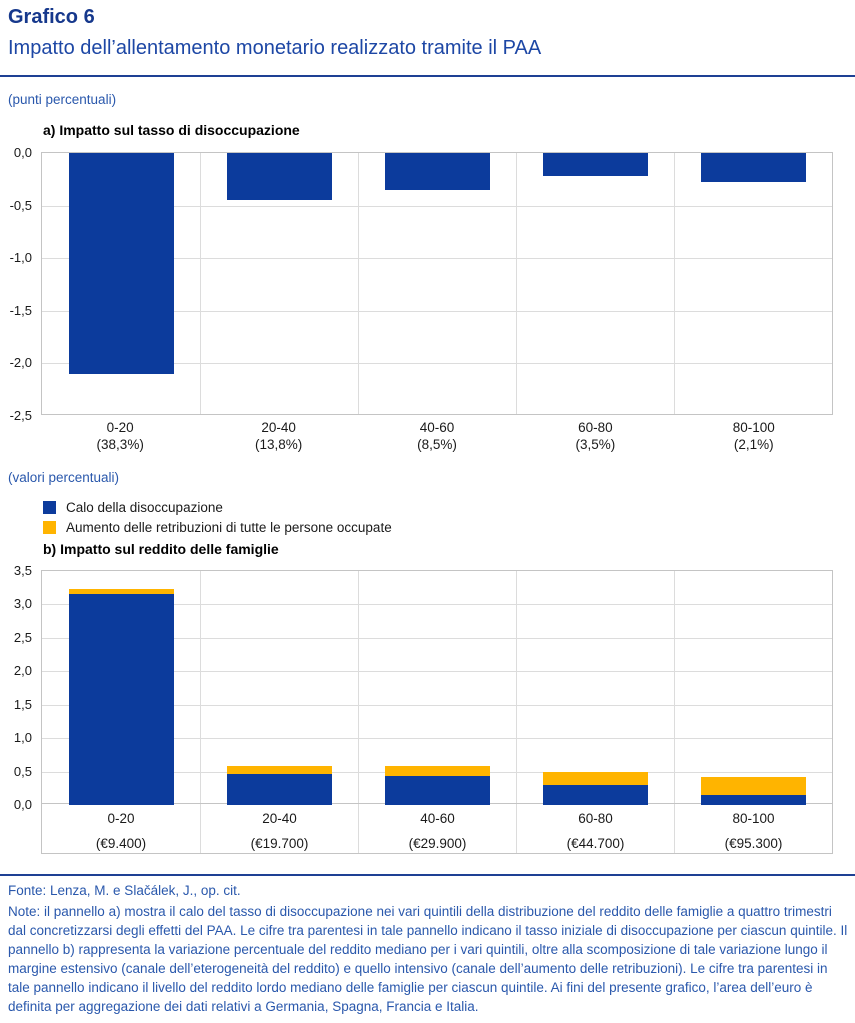 Image resolution: width=855 pixels, height=1023 pixels. I want to click on category-sublabel: (€44.700), so click(595, 843).